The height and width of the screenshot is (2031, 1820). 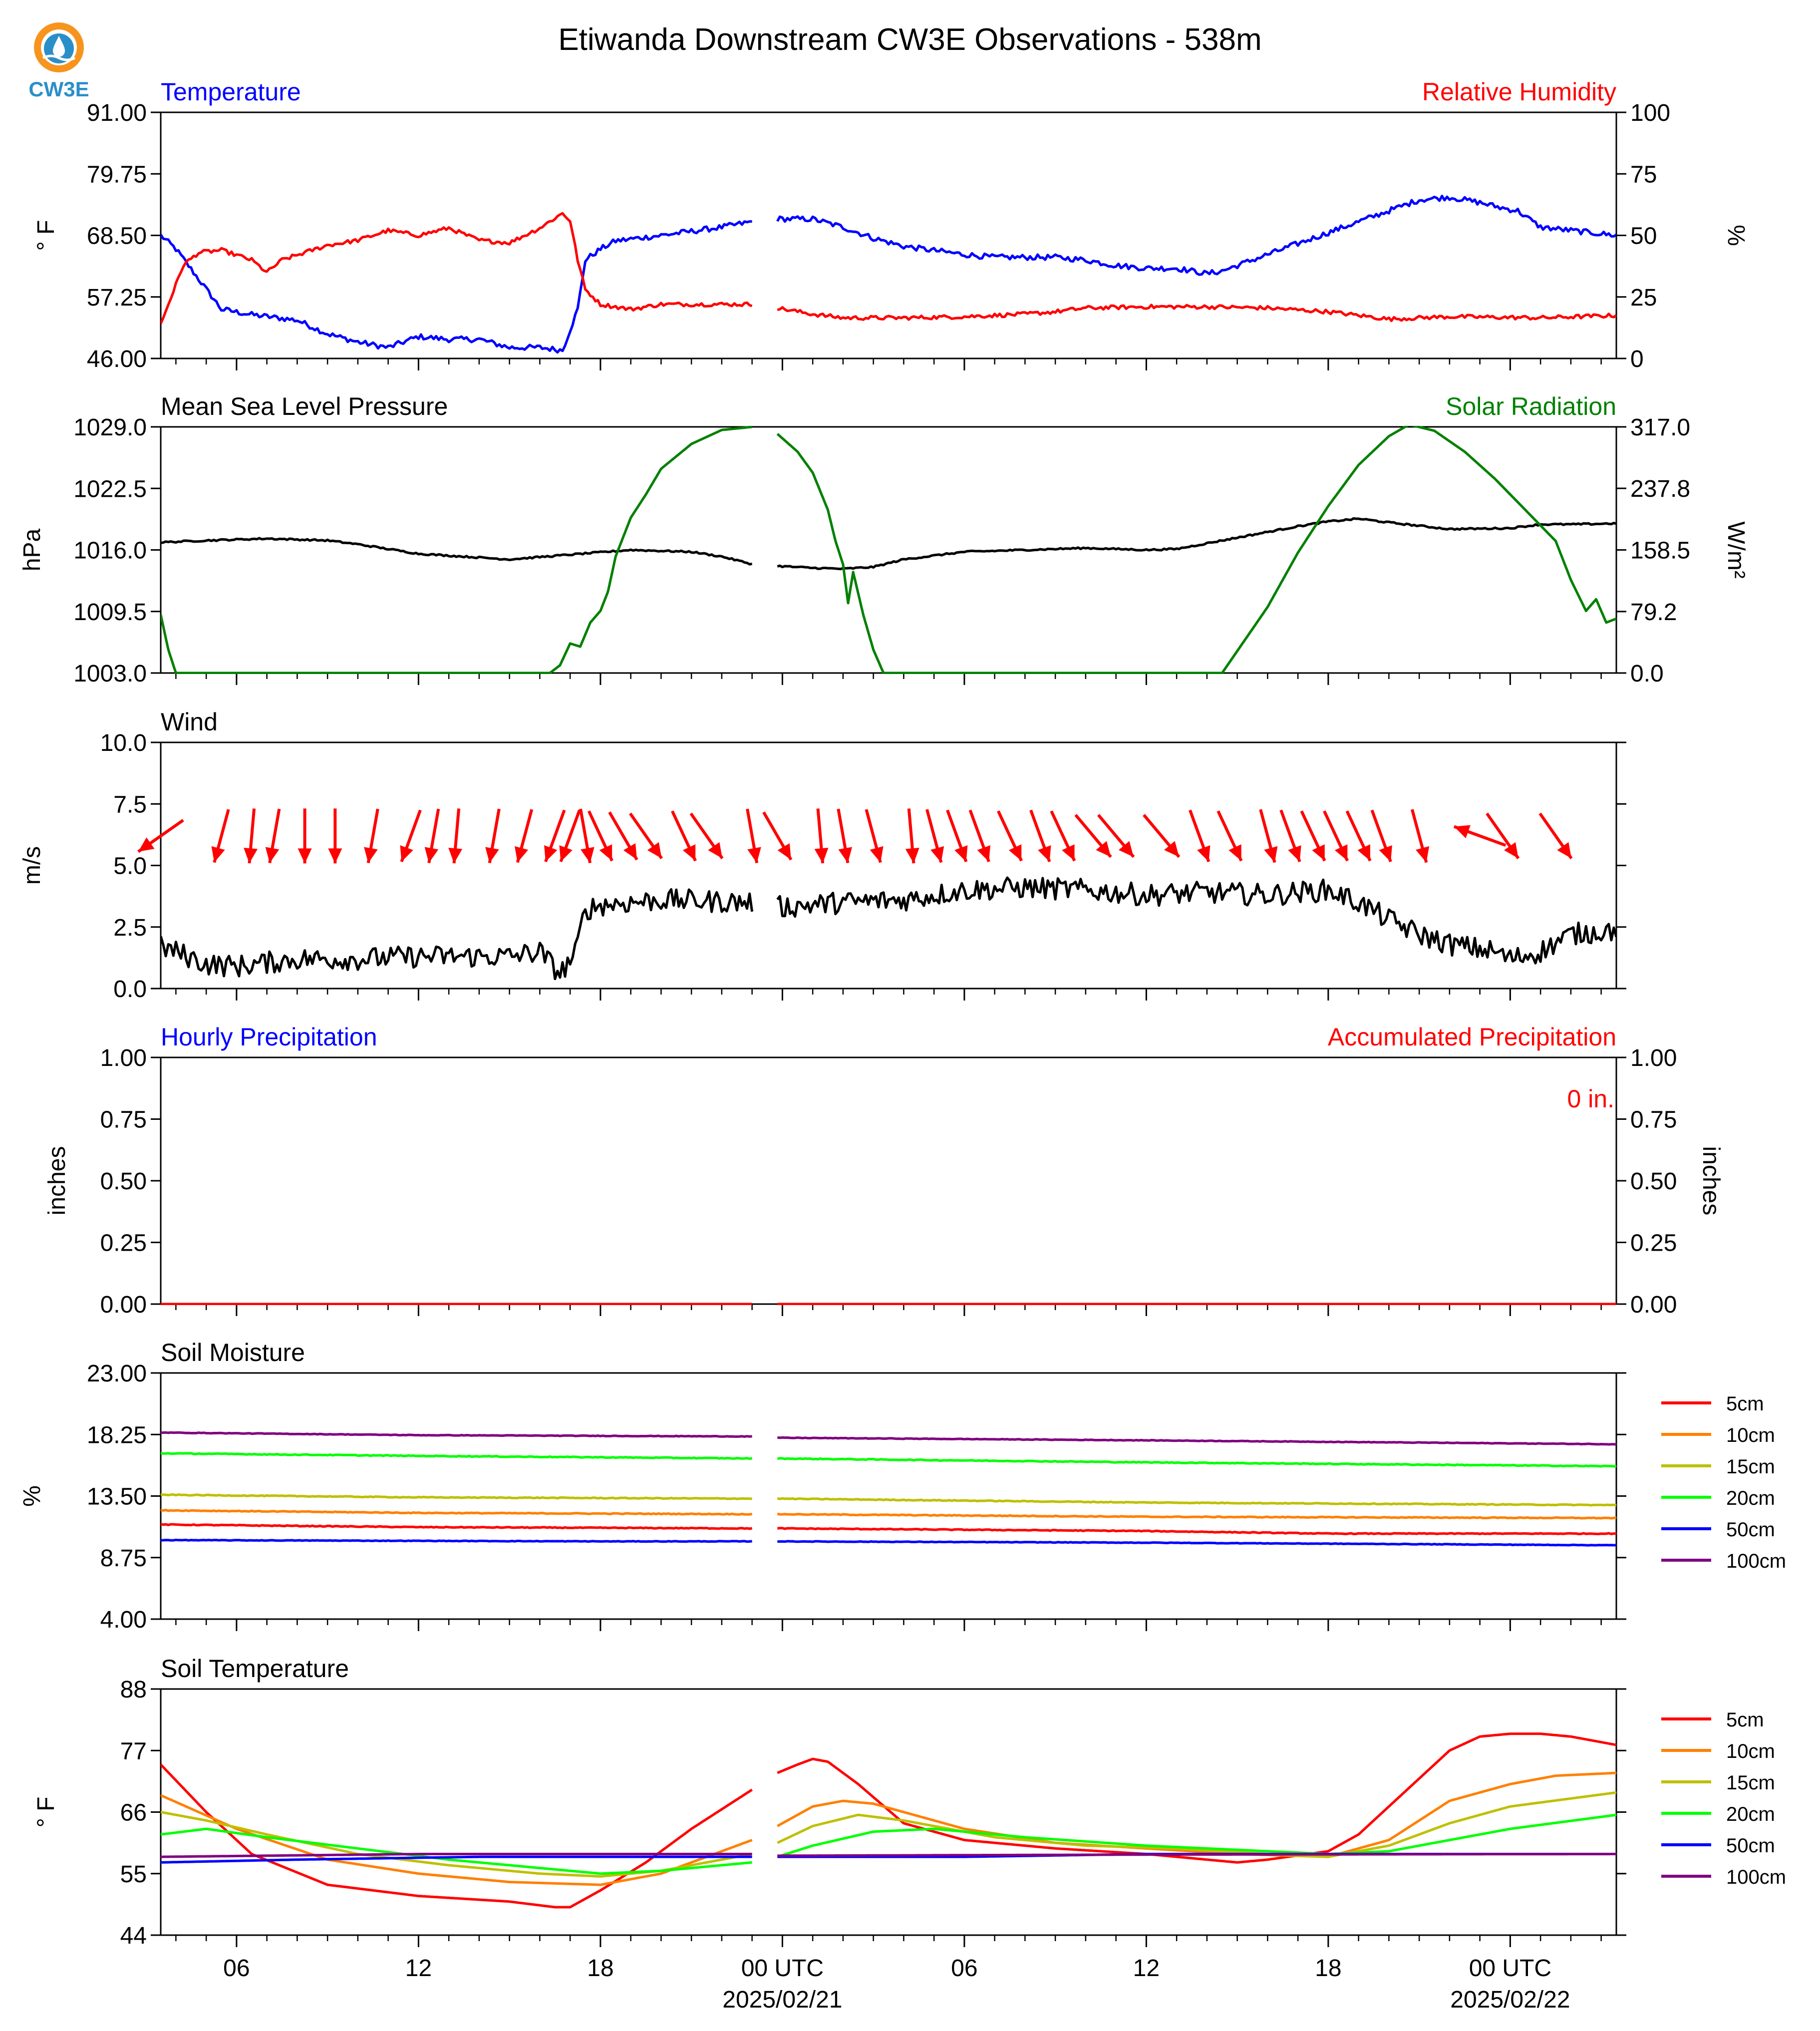 What do you see at coordinates (123, 1620) in the screenshot?
I see `y-tick-label: 4.00` at bounding box center [123, 1620].